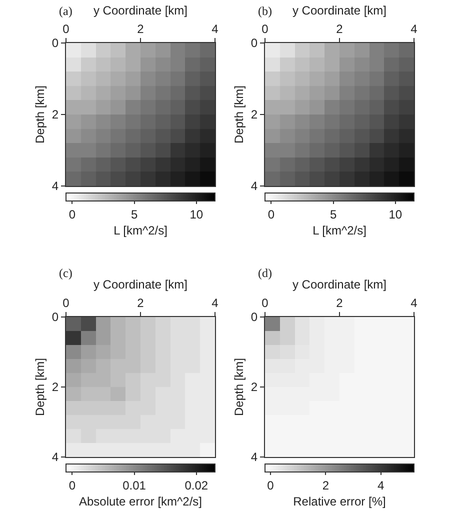 The width and height of the screenshot is (474, 520). Describe the element at coordinates (339, 501) in the screenshot. I see `color-bar-title: Relative error [%]` at that location.